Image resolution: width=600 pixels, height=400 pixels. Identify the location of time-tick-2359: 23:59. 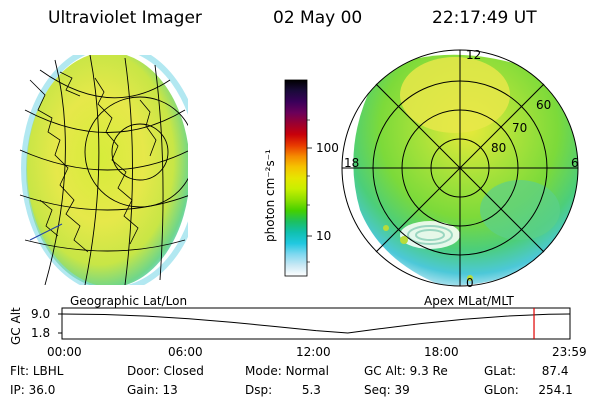
(569, 352).